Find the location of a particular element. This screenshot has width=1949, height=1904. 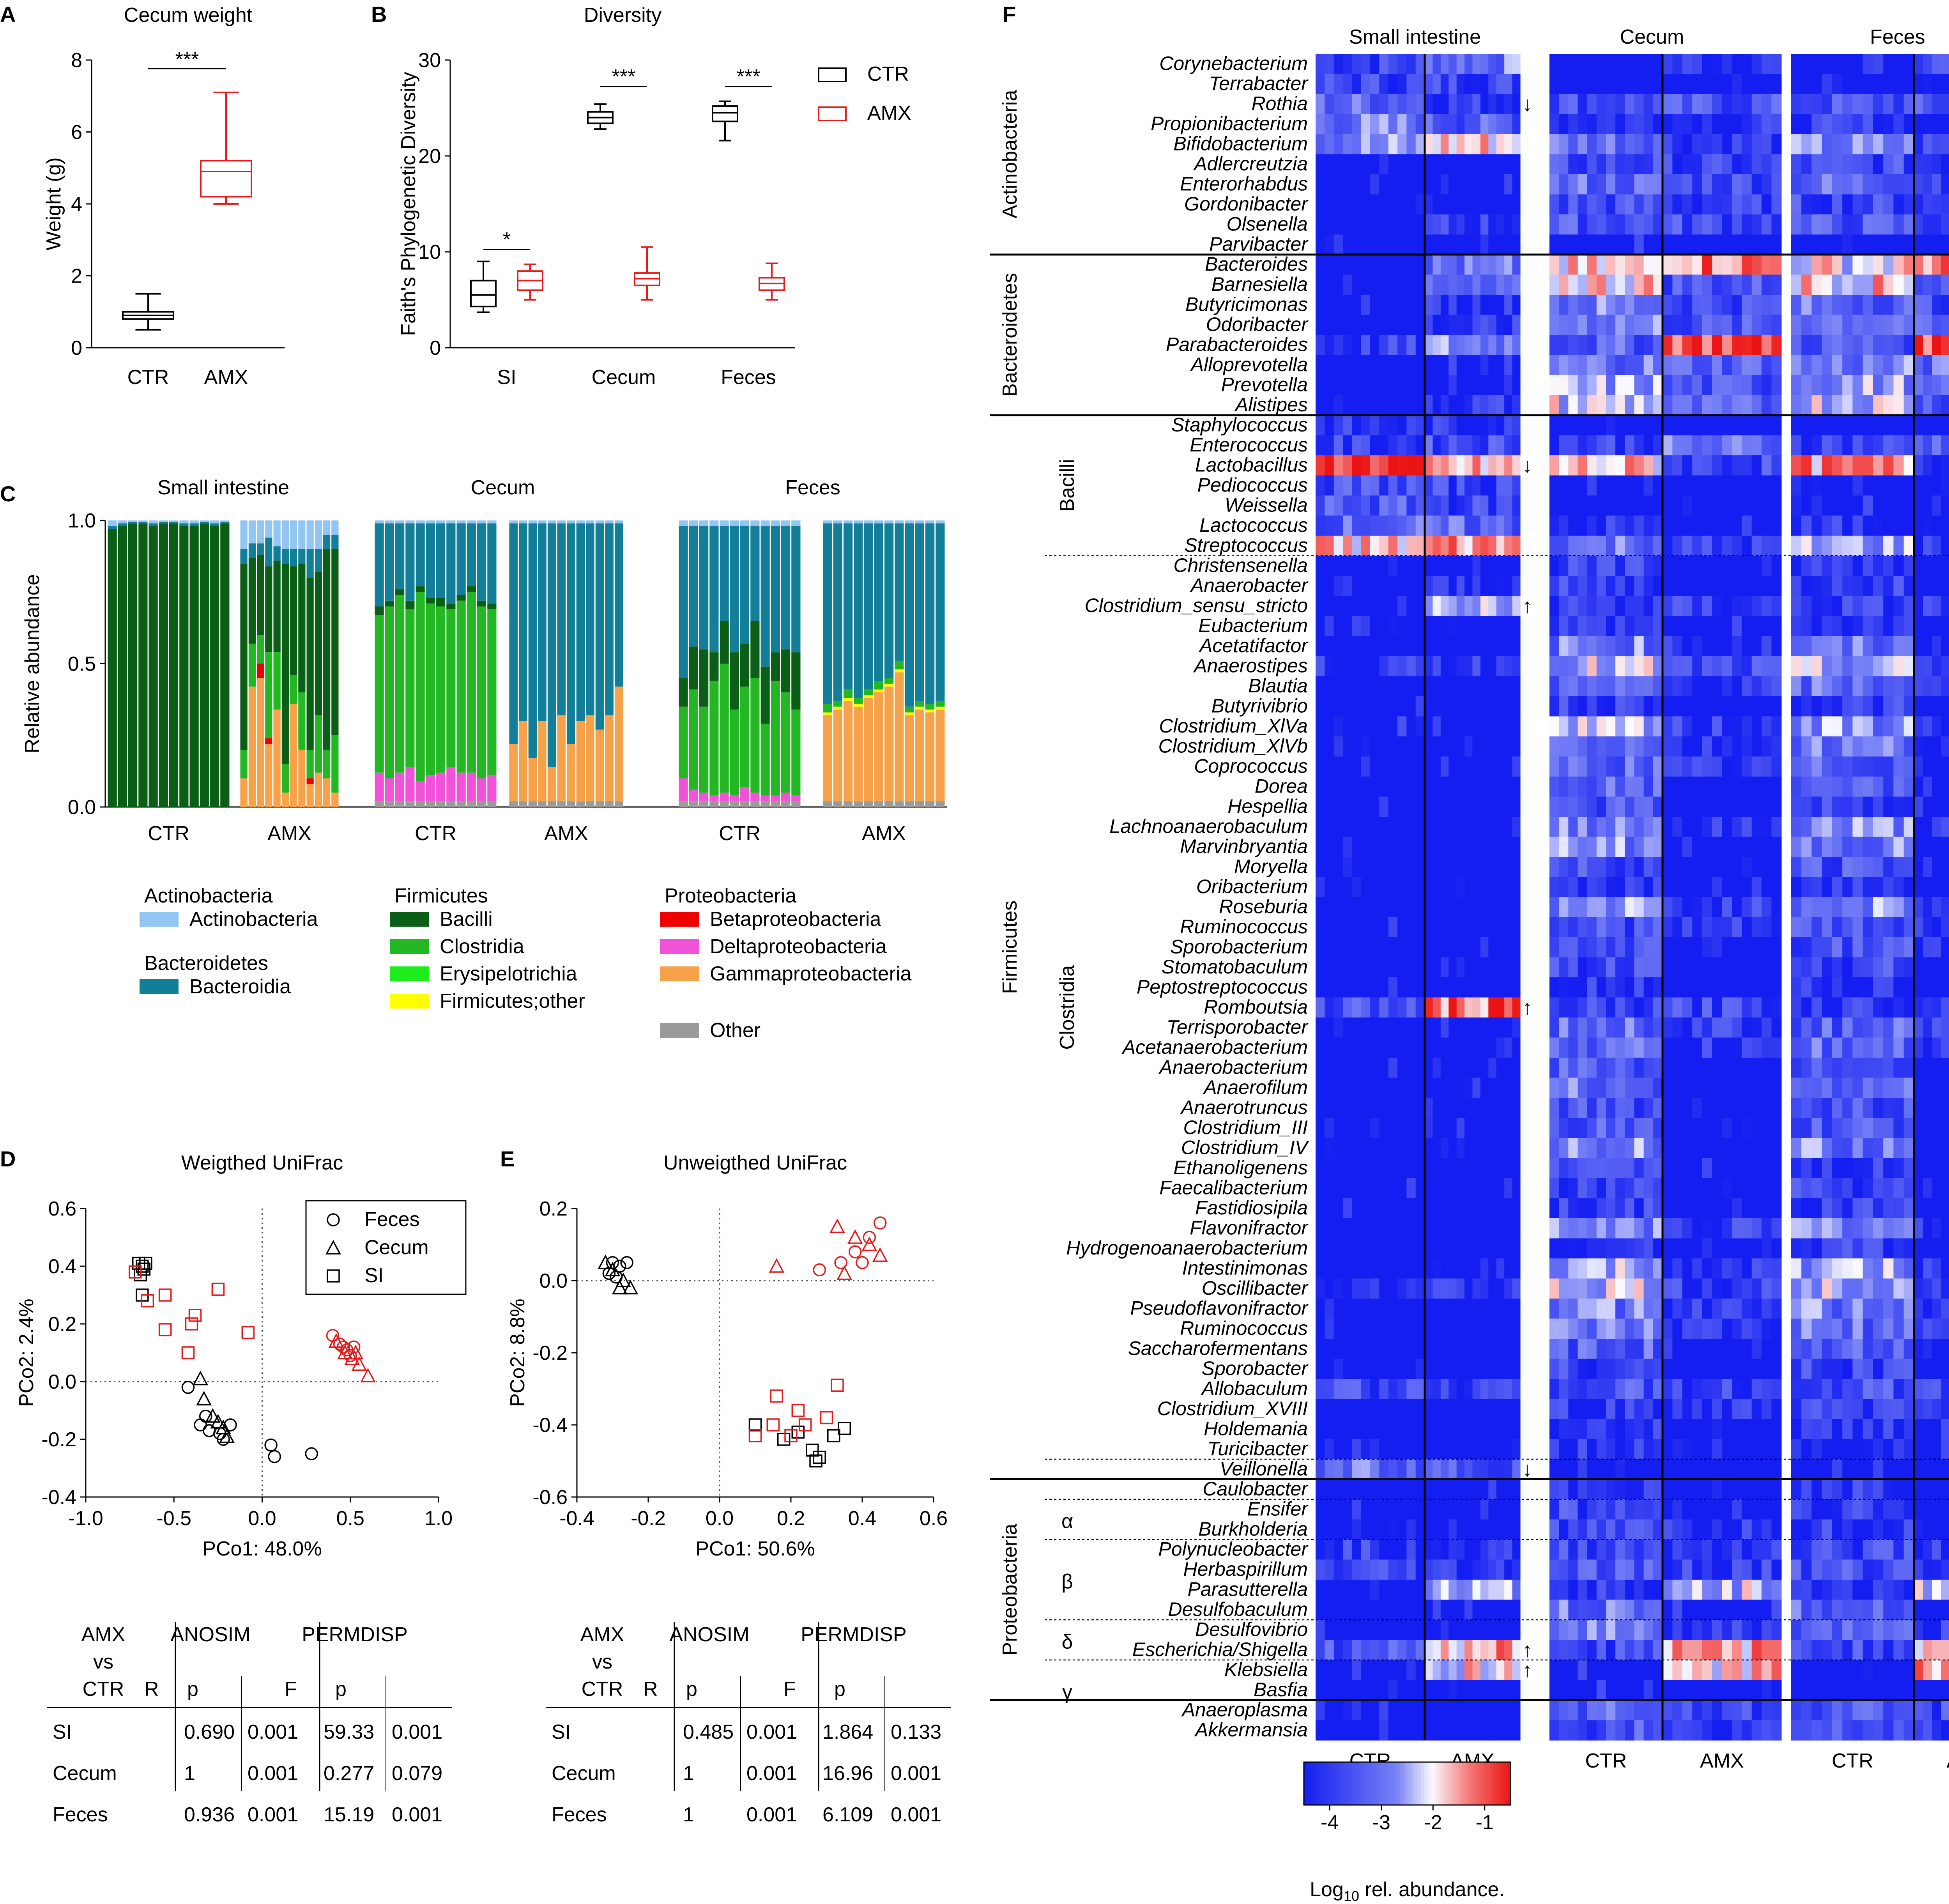

x-tick-label: 0.5 is located at coordinates (350, 1519).